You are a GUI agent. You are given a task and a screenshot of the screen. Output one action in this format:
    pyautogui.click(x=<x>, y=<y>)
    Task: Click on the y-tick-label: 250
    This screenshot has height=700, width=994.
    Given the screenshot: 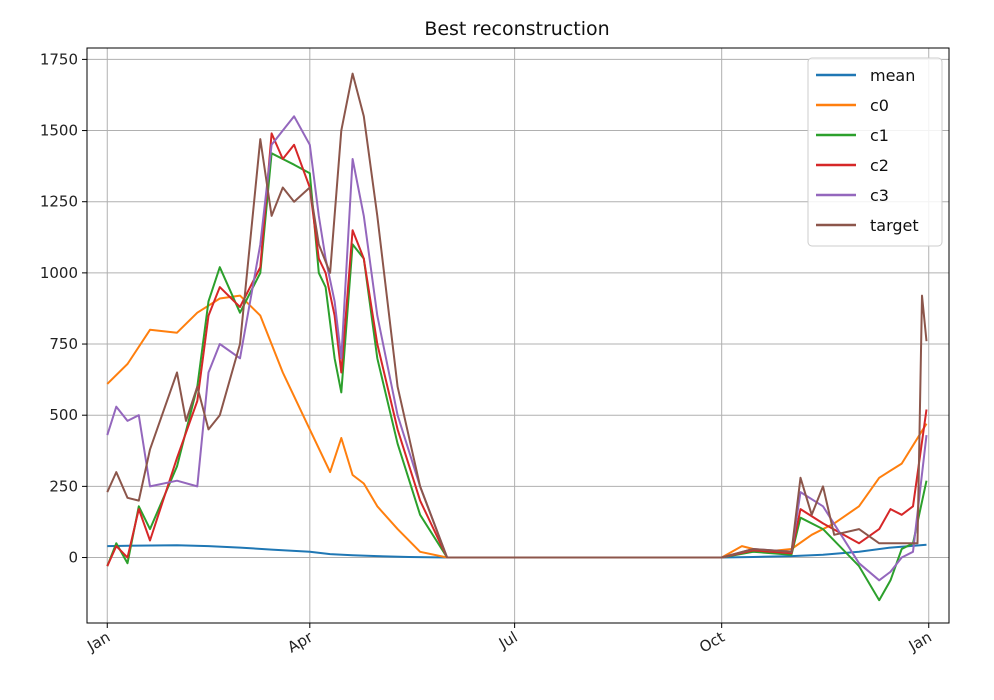 What is the action you would take?
    pyautogui.click(x=63, y=486)
    